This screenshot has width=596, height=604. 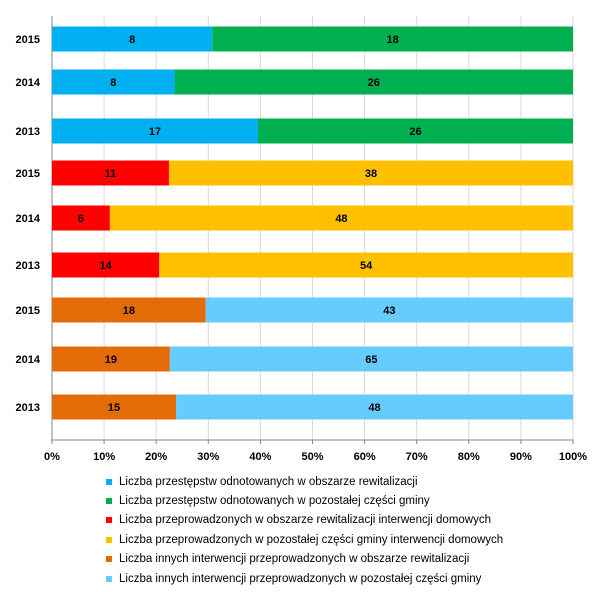 I want to click on x-tick-label: 10%, so click(x=104, y=457).